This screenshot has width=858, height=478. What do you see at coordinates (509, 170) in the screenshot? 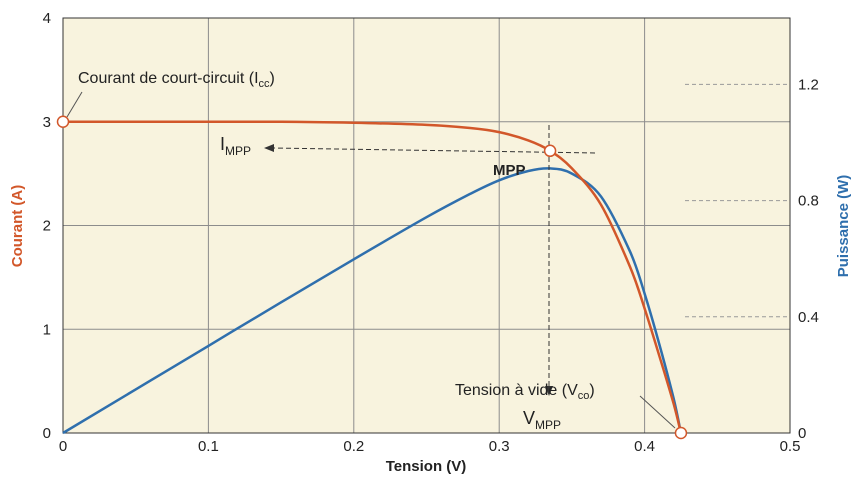
I see `mpp-label: MPP` at bounding box center [509, 170].